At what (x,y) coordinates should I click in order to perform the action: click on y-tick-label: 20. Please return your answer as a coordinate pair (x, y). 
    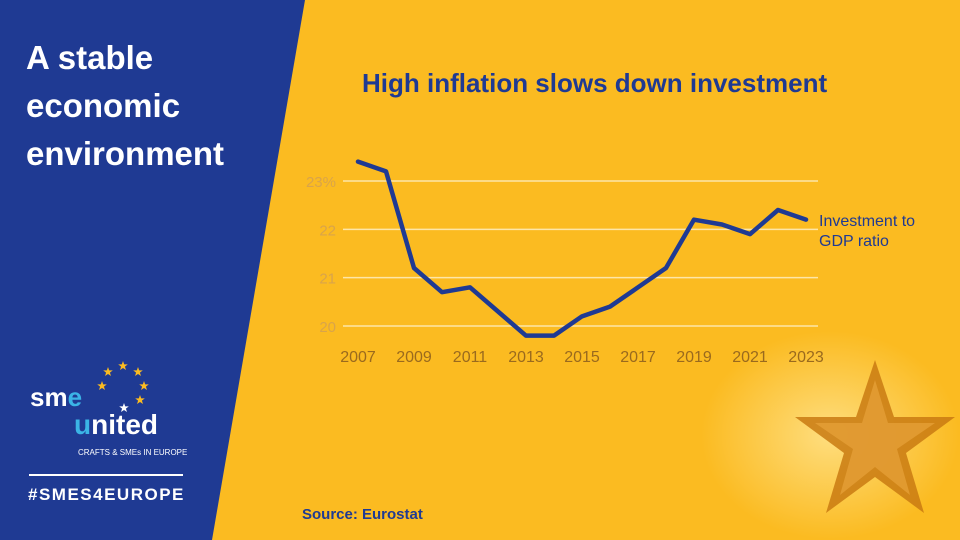
    Looking at the image, I should click on (327, 327).